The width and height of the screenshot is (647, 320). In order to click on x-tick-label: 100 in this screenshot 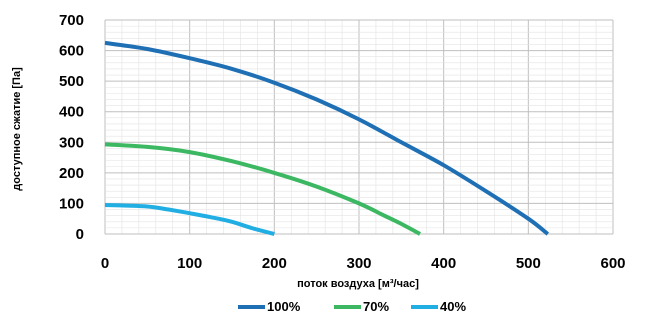, I will do `click(189, 263)`.